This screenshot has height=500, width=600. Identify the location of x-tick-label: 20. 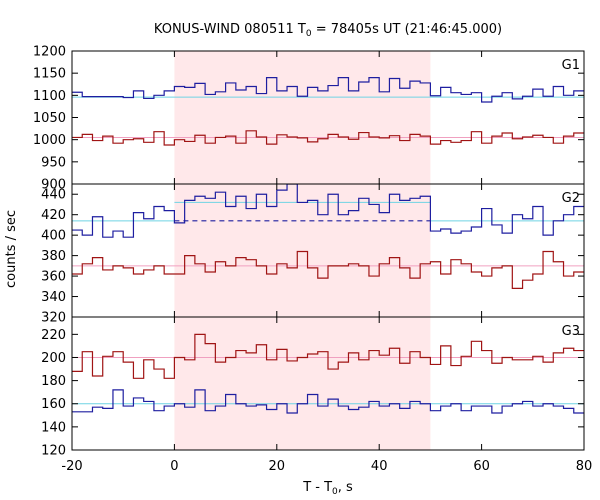
(277, 466).